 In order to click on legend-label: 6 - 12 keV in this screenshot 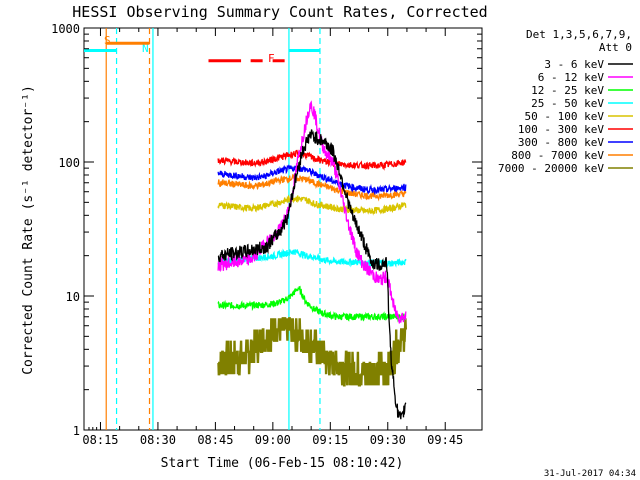, I will do `click(571, 77)`.